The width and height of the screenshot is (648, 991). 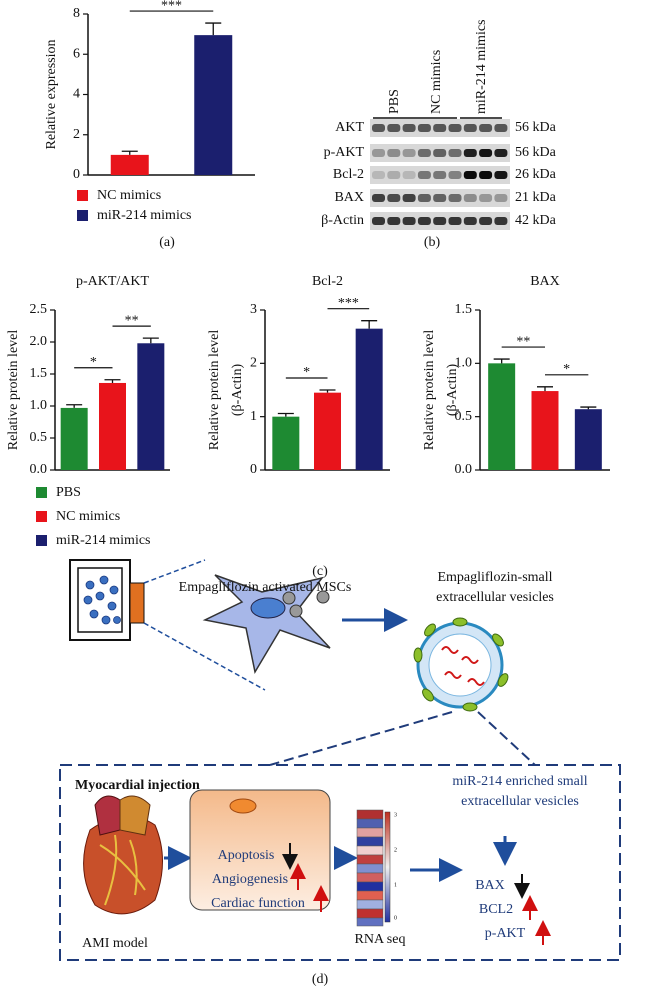 What do you see at coordinates (320, 979) in the screenshot?
I see `panel-label: (d)` at bounding box center [320, 979].